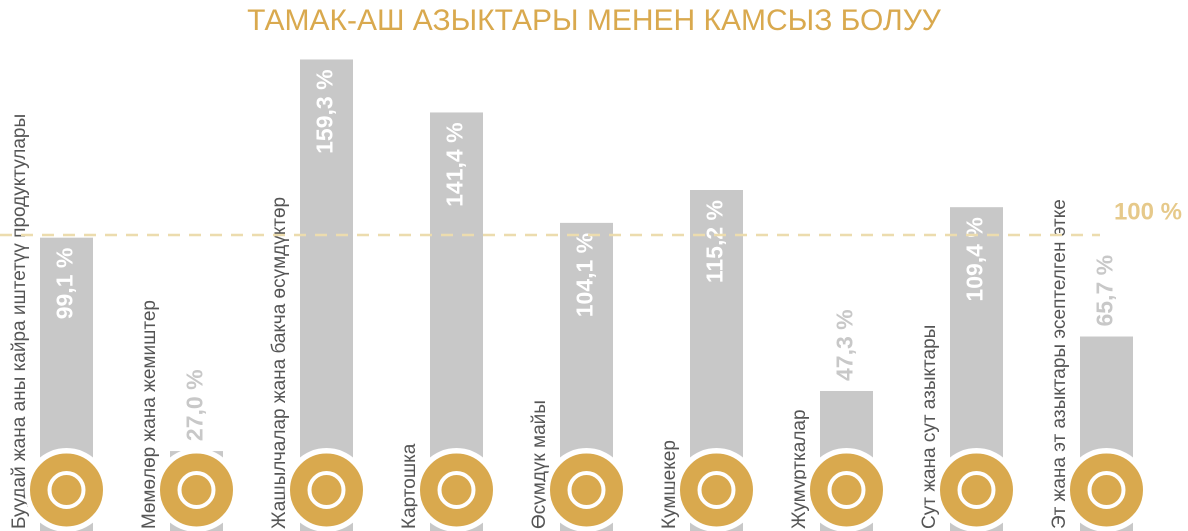 The height and width of the screenshot is (531, 1188). What do you see at coordinates (409, 486) in the screenshot?
I see `category-label: Картошка` at bounding box center [409, 486].